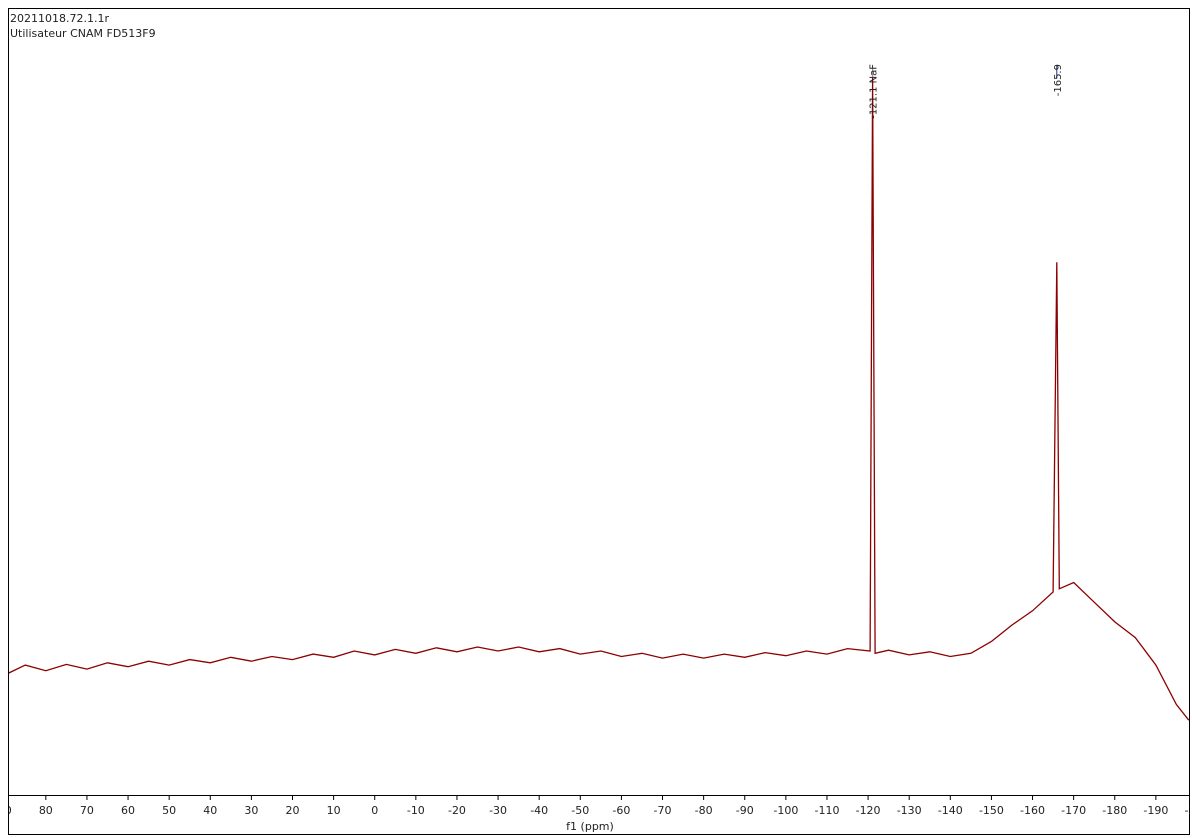  What do you see at coordinates (663, 810) in the screenshot?
I see `x-tick-label: -70` at bounding box center [663, 810].